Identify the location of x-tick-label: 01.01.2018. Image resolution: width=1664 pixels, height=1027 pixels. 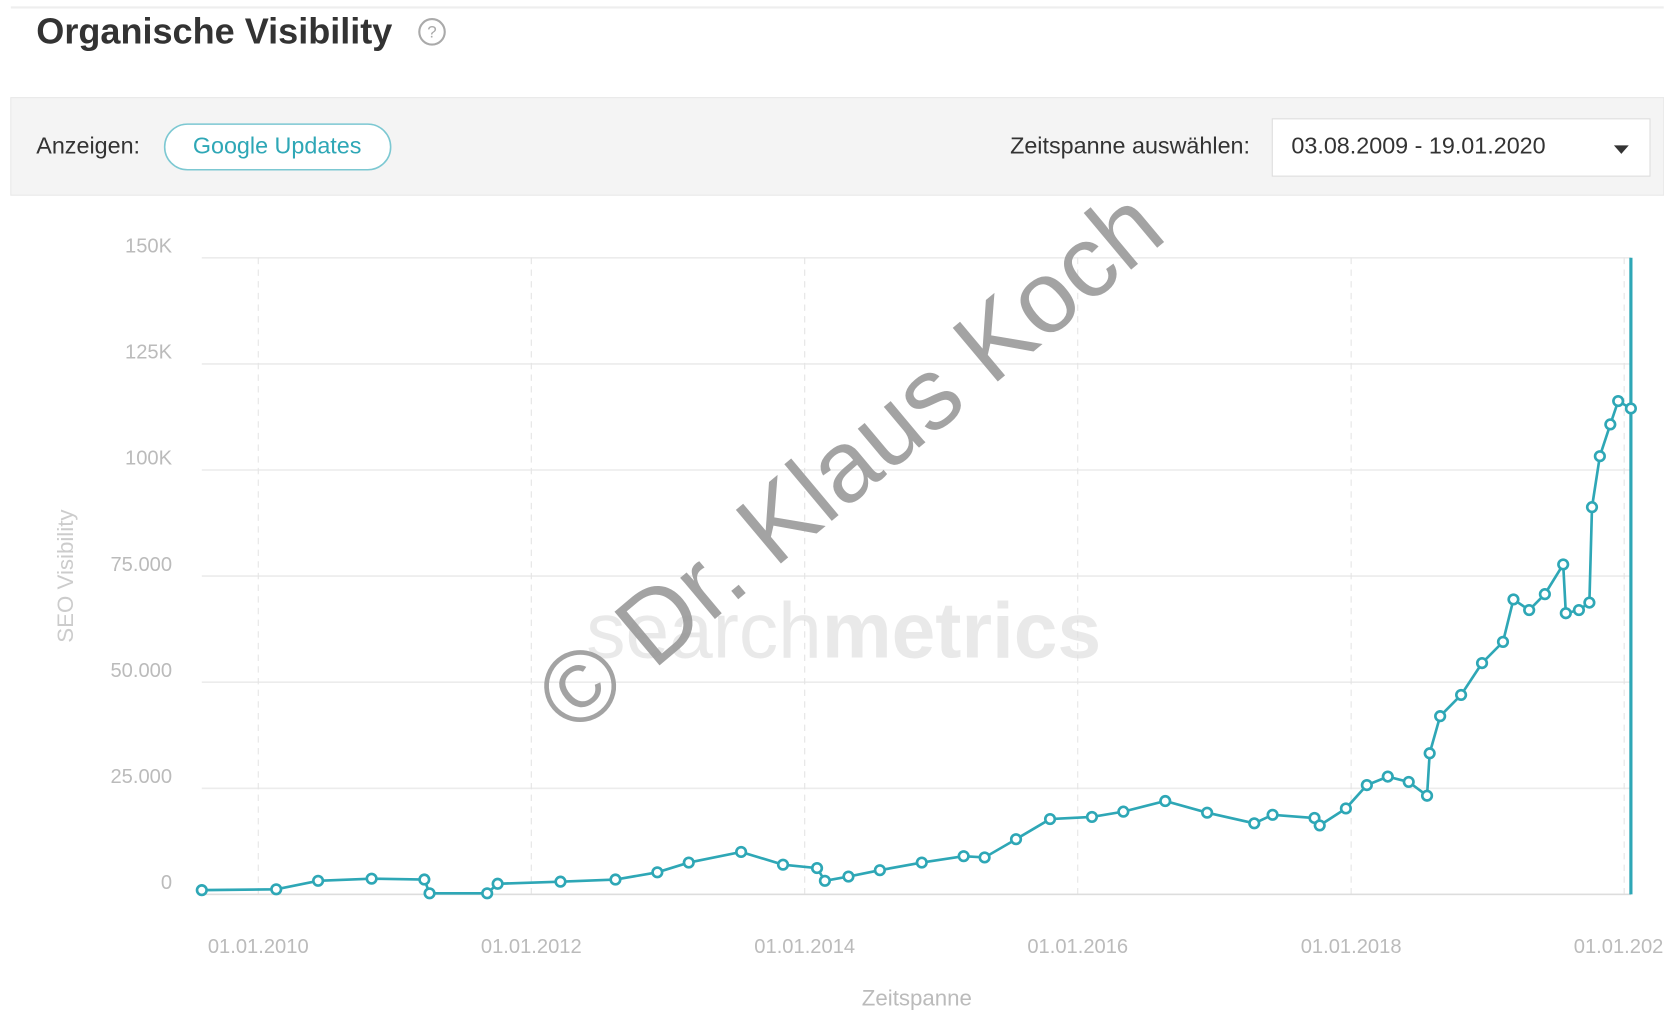
(1351, 947).